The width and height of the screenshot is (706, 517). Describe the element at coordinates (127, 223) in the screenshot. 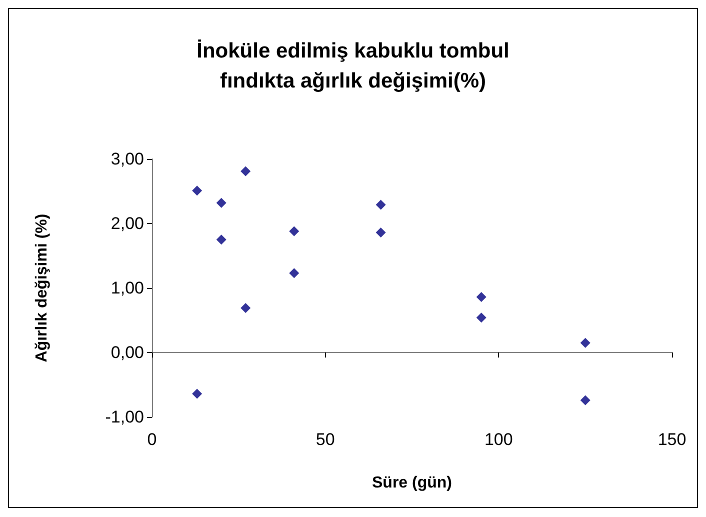

I see `y-tick-label: 2,00` at that location.